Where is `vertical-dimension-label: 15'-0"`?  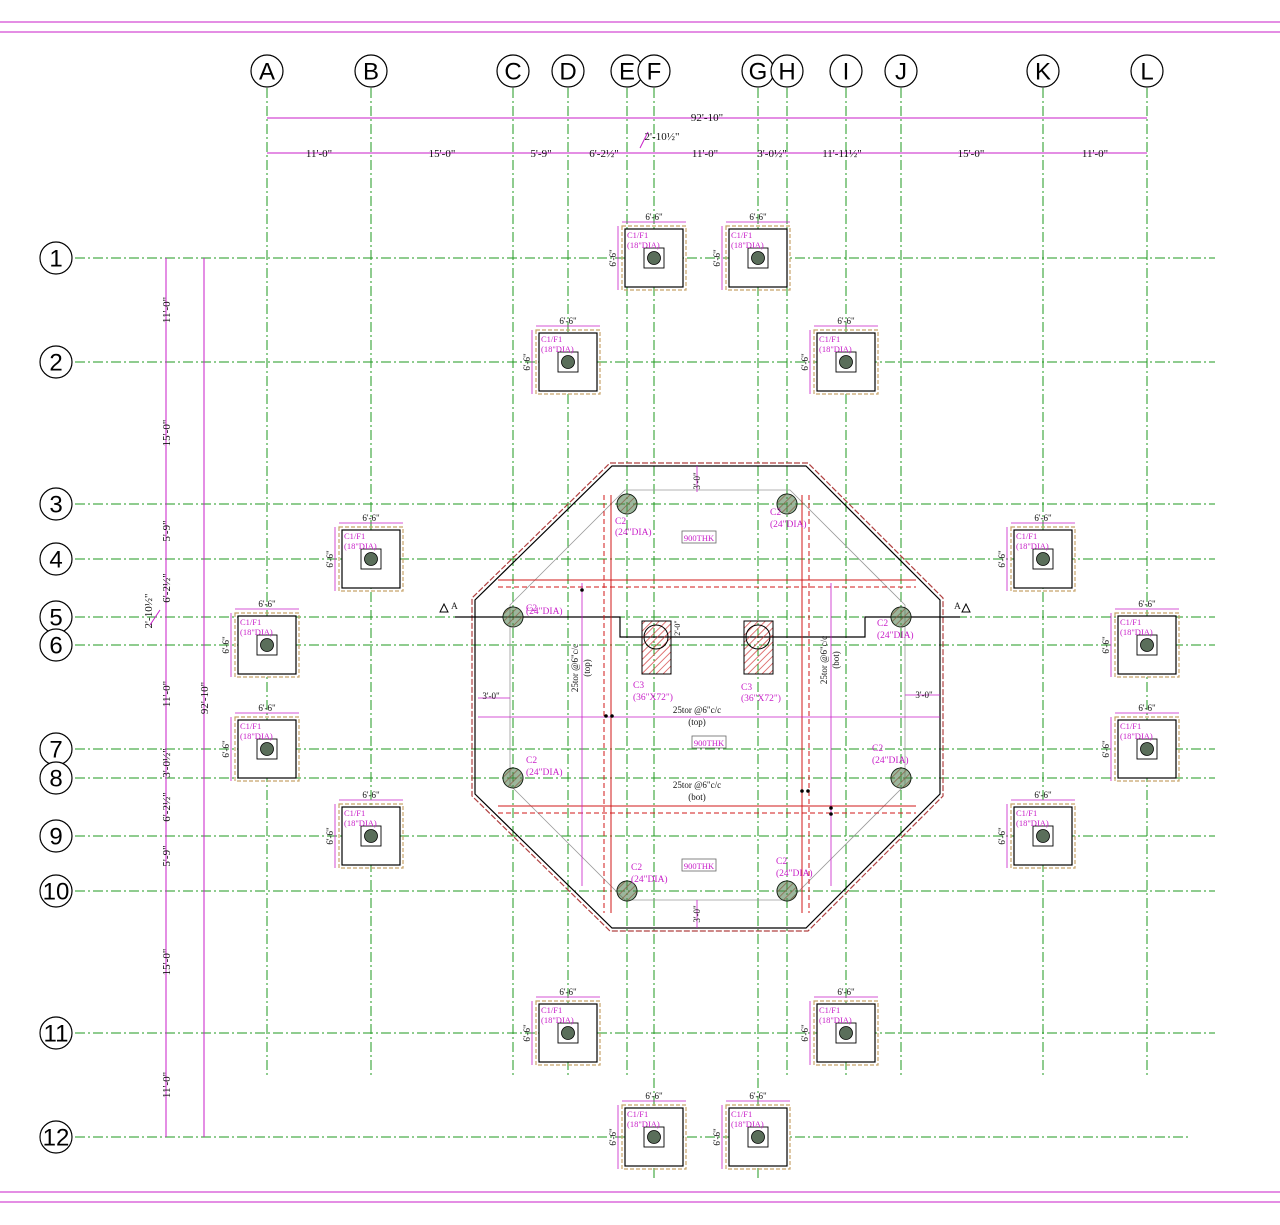
vertical-dimension-label: 15'-0" is located at coordinates (167, 962).